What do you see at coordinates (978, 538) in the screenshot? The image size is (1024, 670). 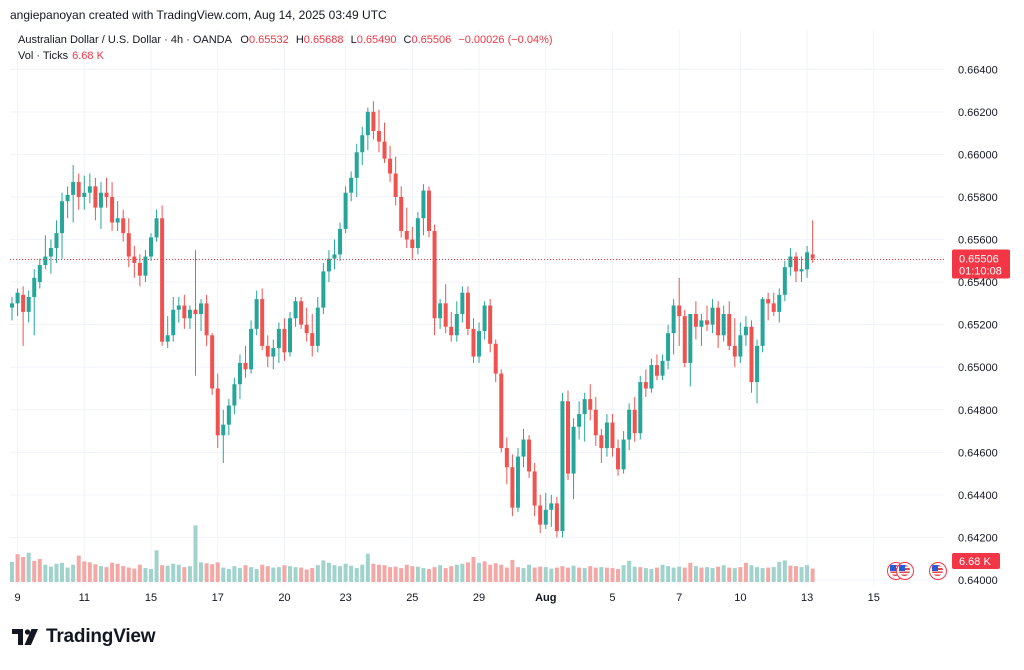 I see `price-tick-label: 0.64200` at bounding box center [978, 538].